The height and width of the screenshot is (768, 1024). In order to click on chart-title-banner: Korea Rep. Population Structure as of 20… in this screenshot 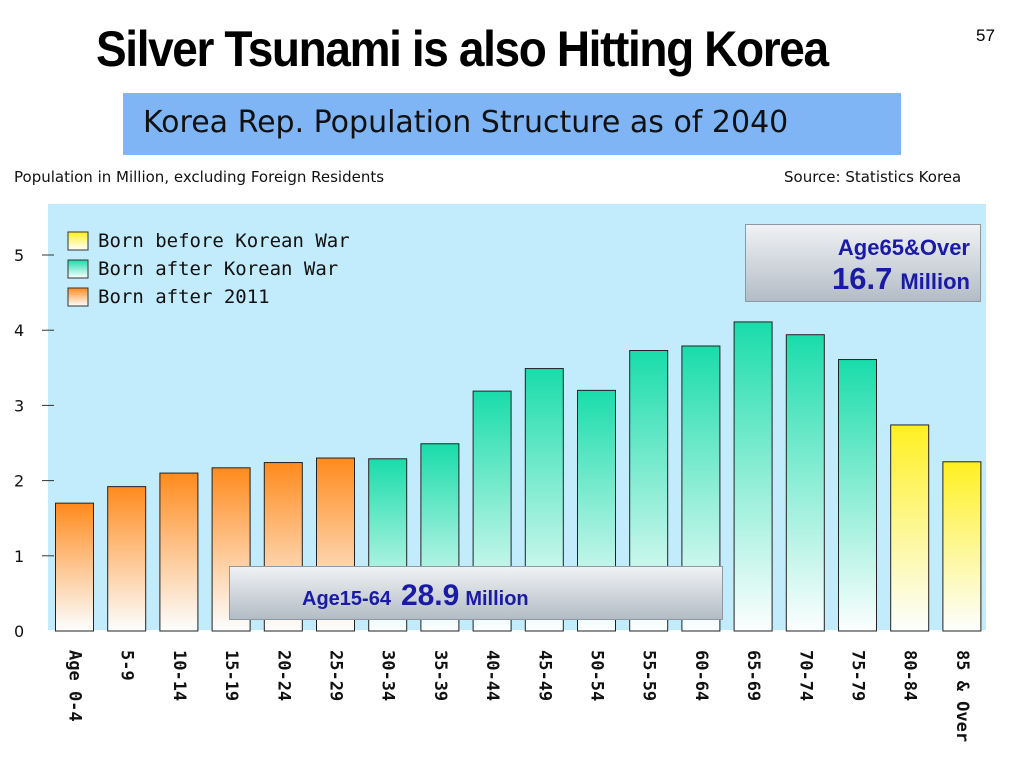, I will do `click(512, 124)`.